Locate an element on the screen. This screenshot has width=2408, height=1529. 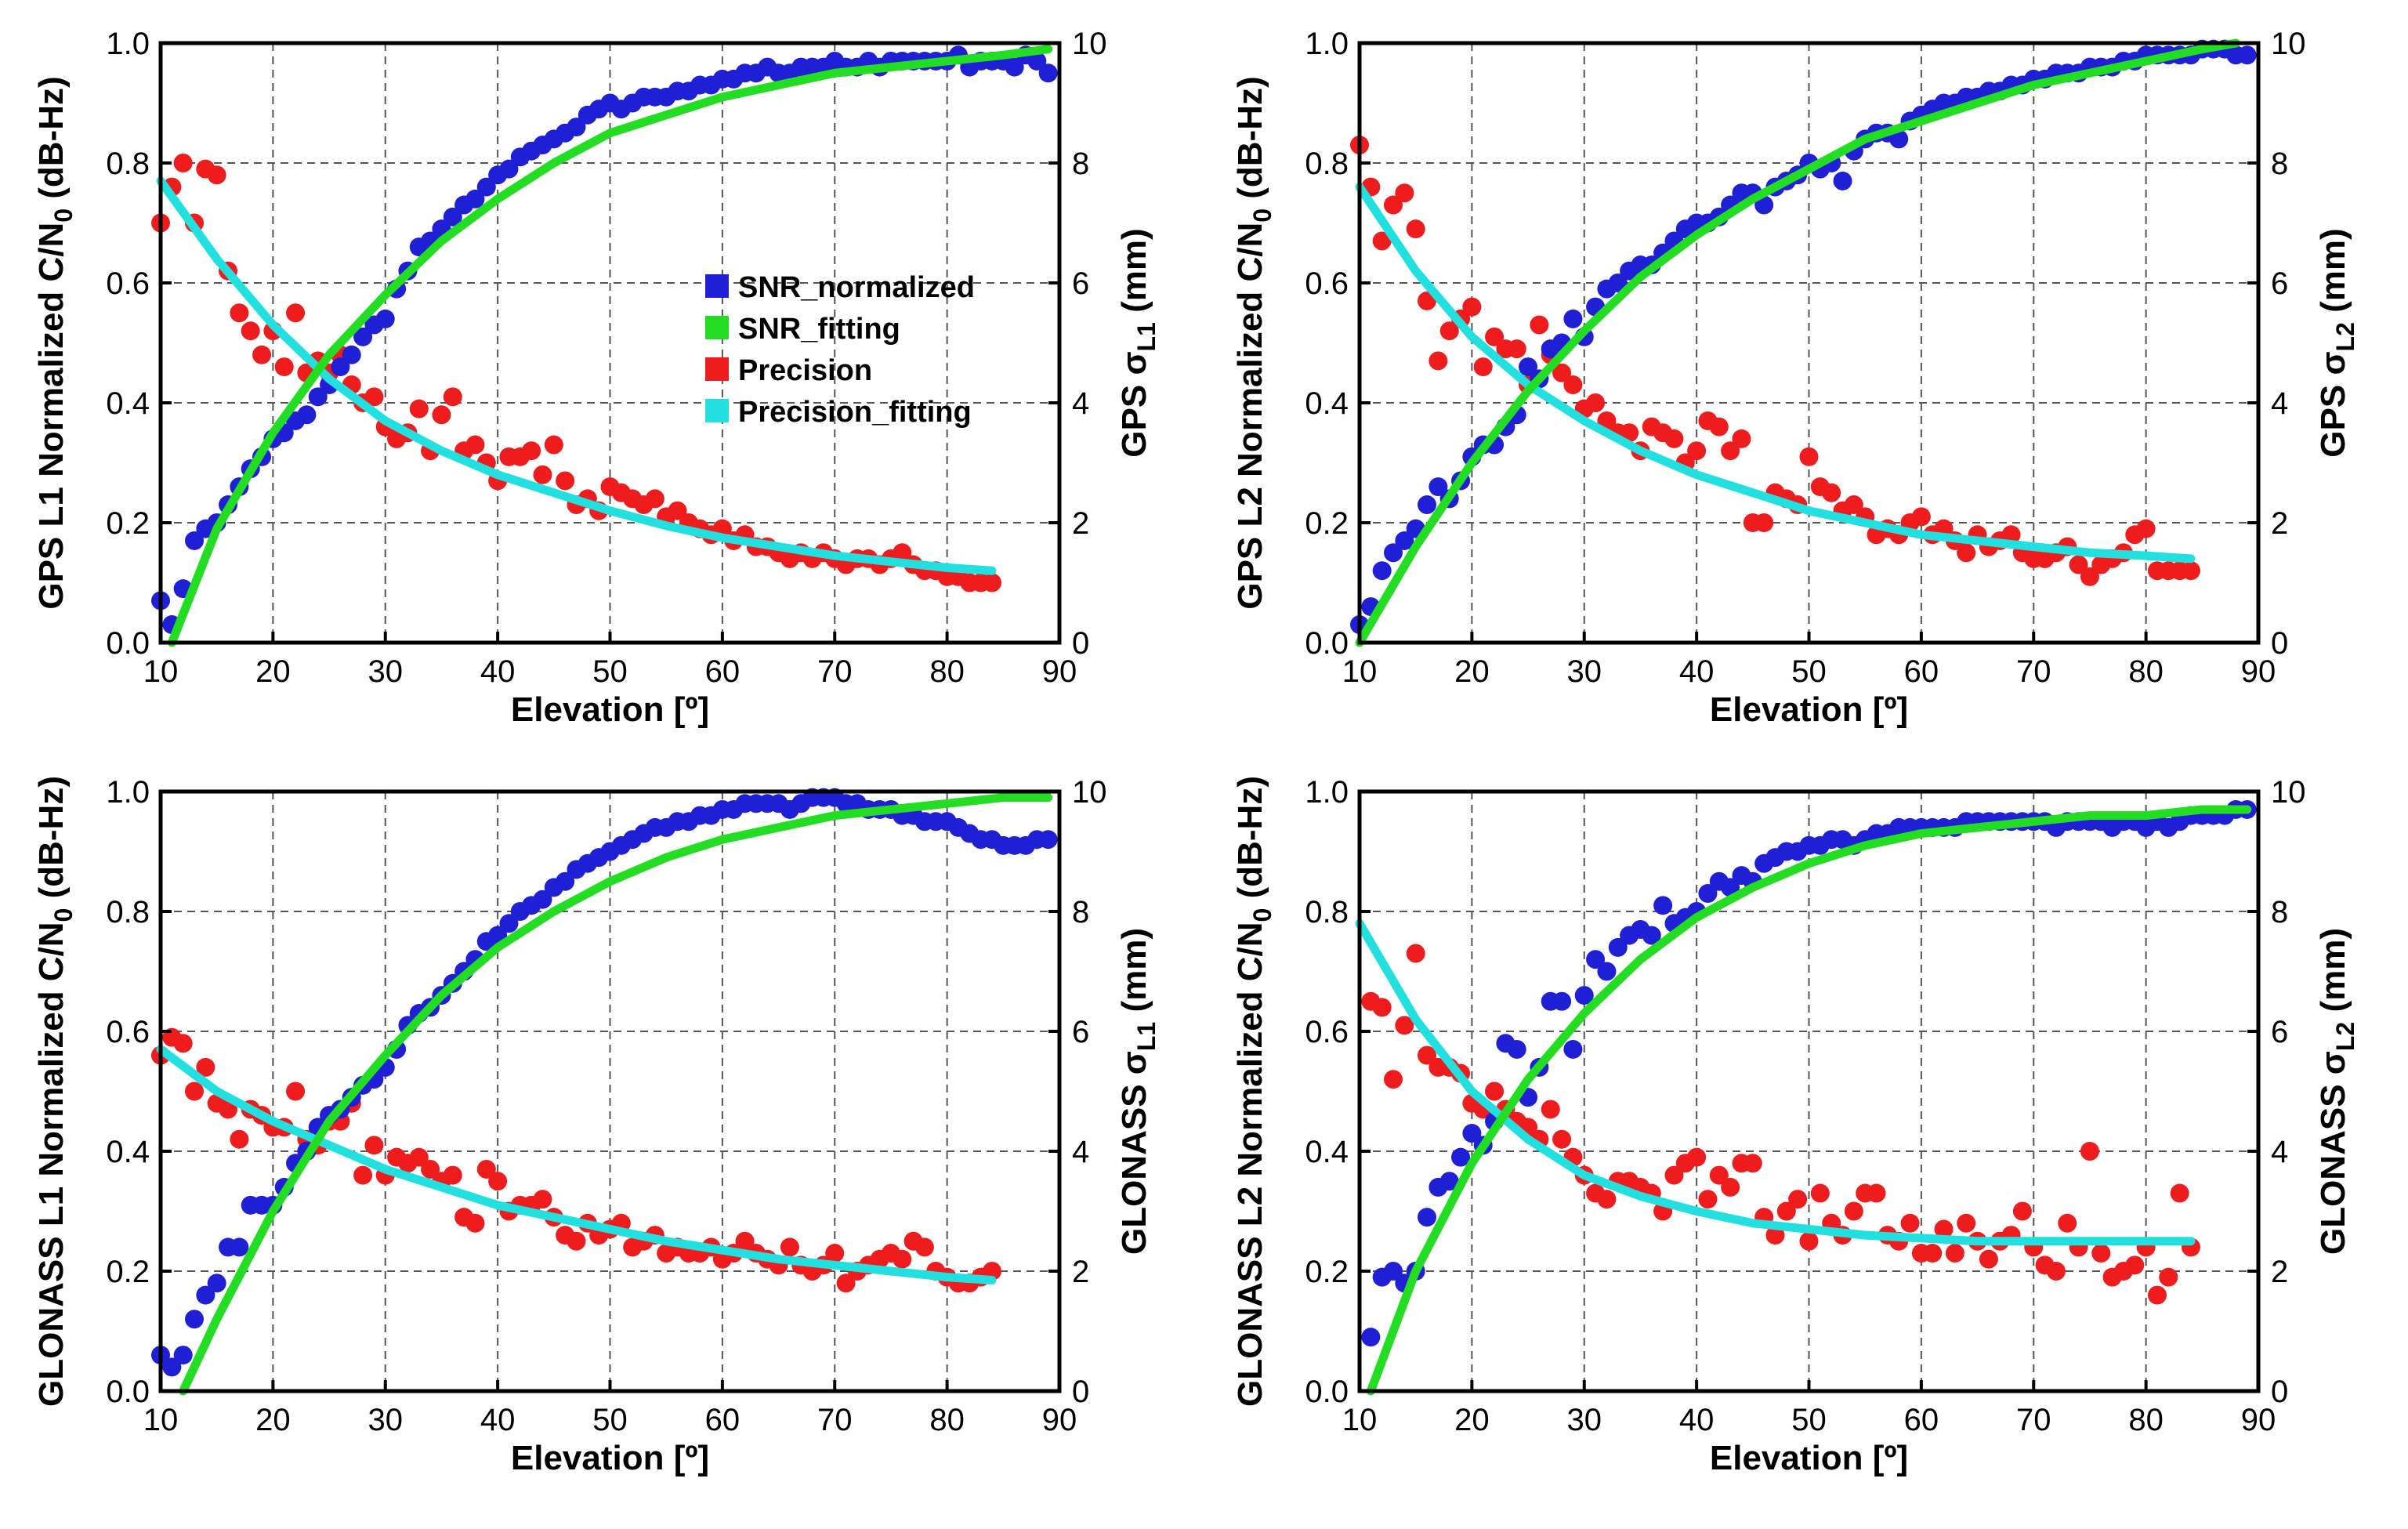
legend-label: Precision is located at coordinates (805, 371).